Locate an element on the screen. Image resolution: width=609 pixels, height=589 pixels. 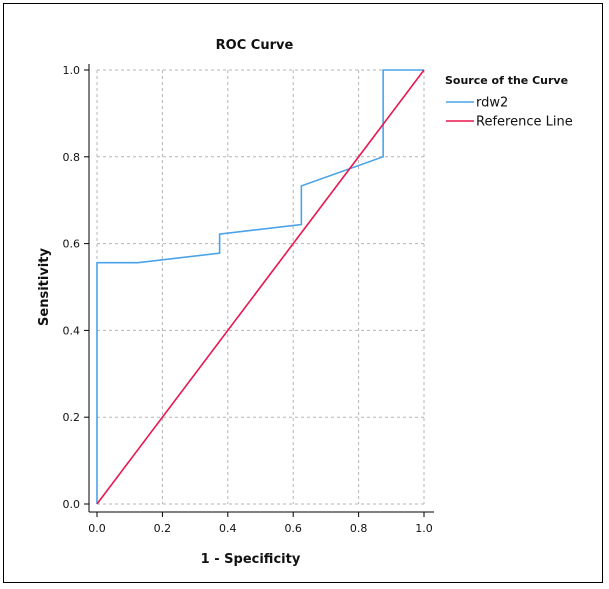
y-tick-label: 1.0 is located at coordinates (72, 70).